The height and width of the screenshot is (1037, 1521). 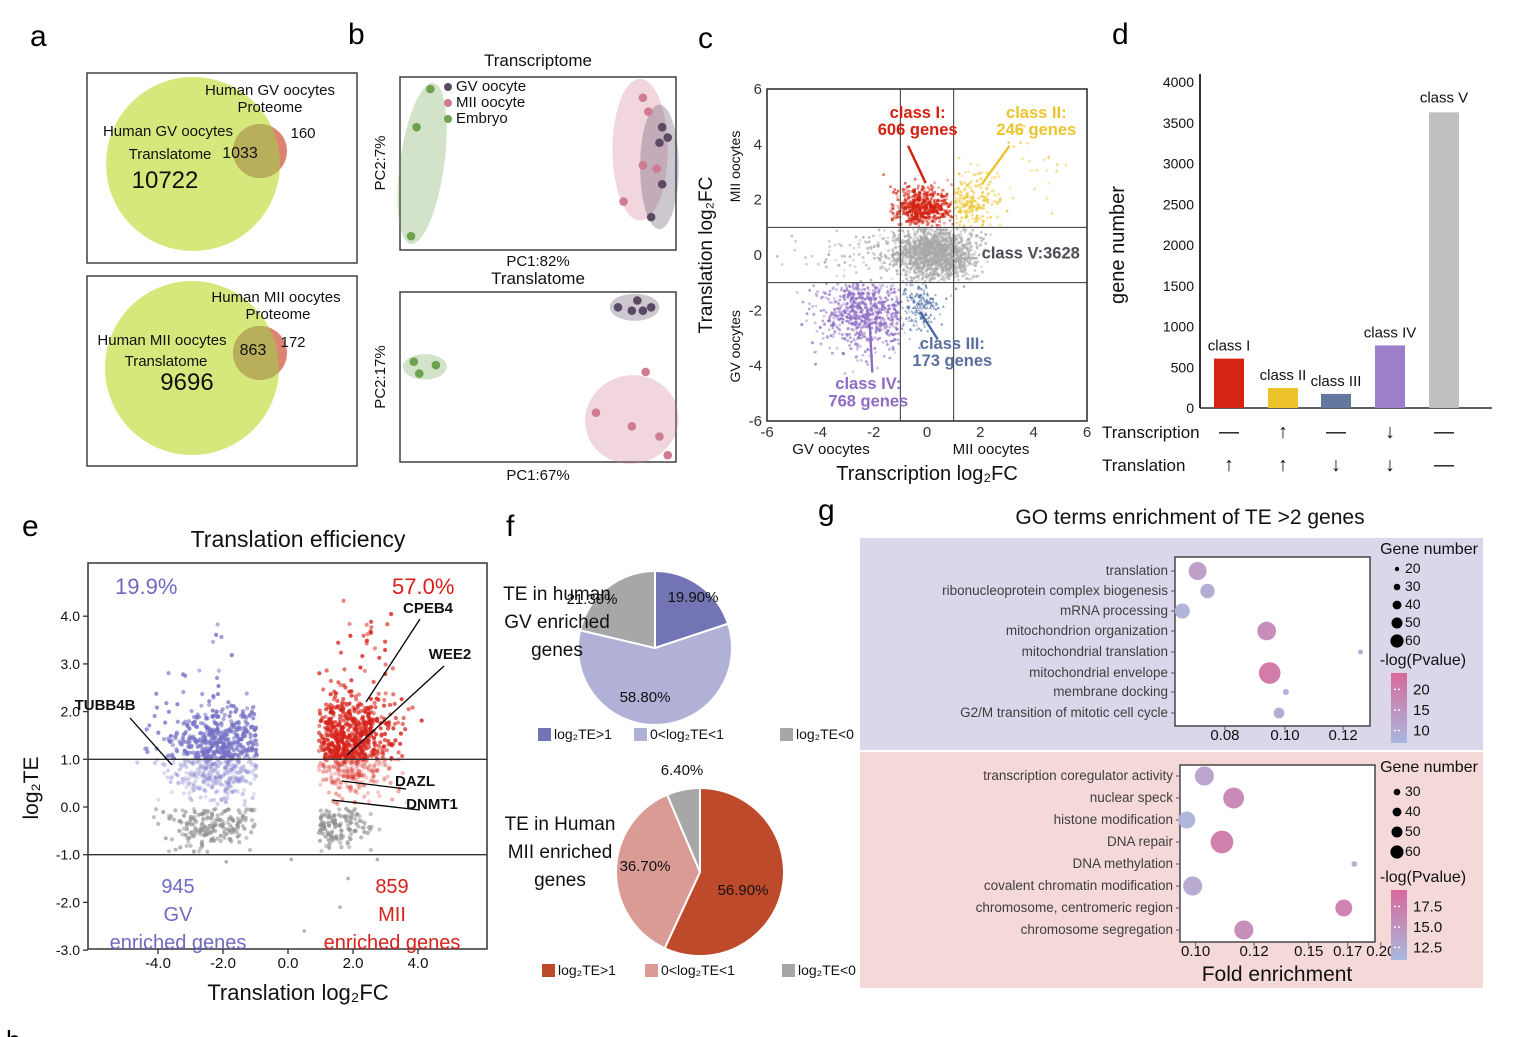 I want to click on bar-label: class V, so click(x=1444, y=97).